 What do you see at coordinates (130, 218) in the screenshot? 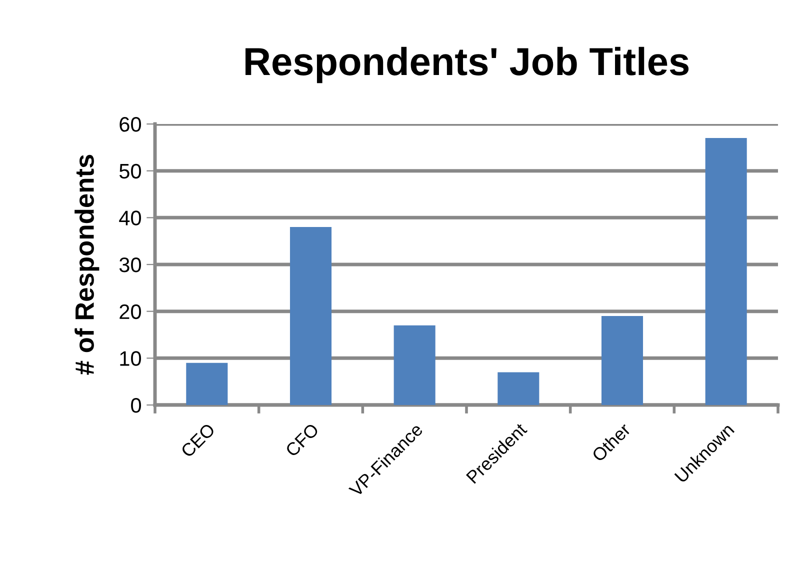
I see `y-tick-label: 40` at bounding box center [130, 218].